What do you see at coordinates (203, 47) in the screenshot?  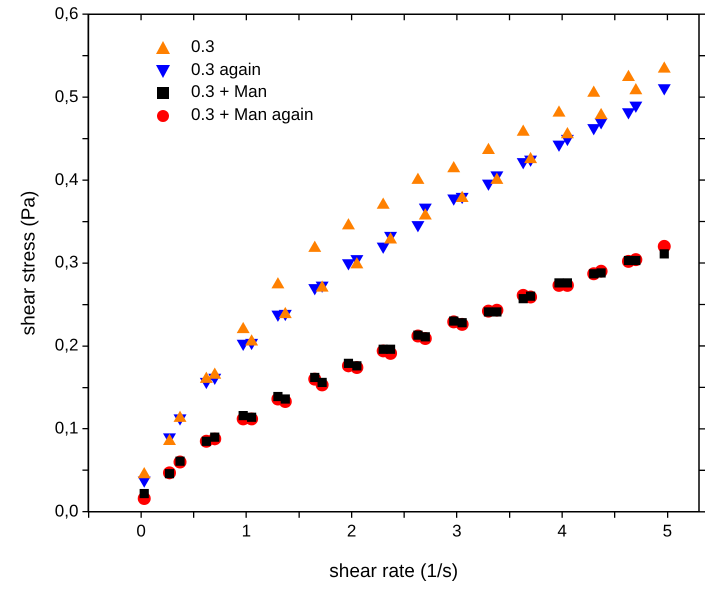 I see `legend-label: 0.3` at bounding box center [203, 47].